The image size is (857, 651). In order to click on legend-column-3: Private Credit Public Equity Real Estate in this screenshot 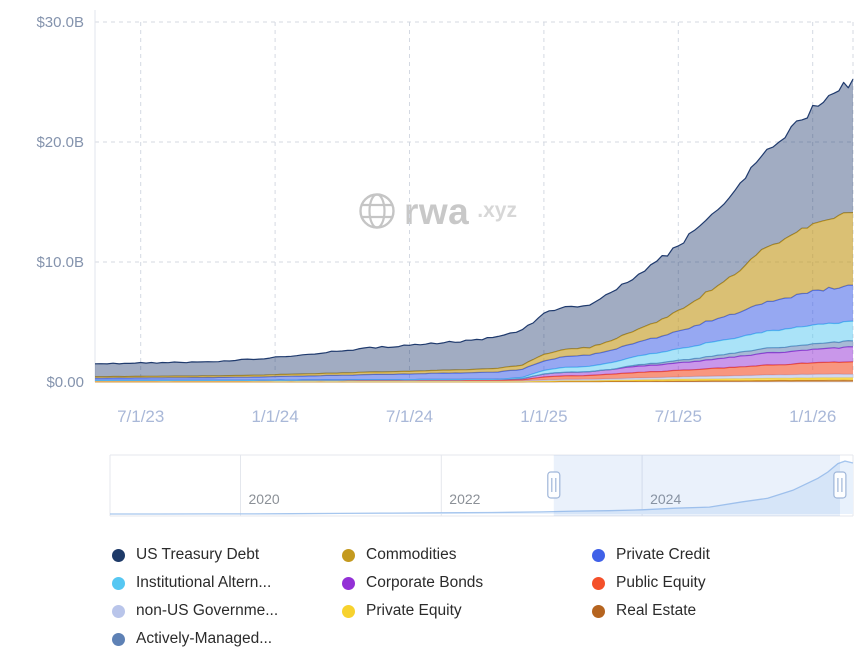, I will do `click(651, 596)`.